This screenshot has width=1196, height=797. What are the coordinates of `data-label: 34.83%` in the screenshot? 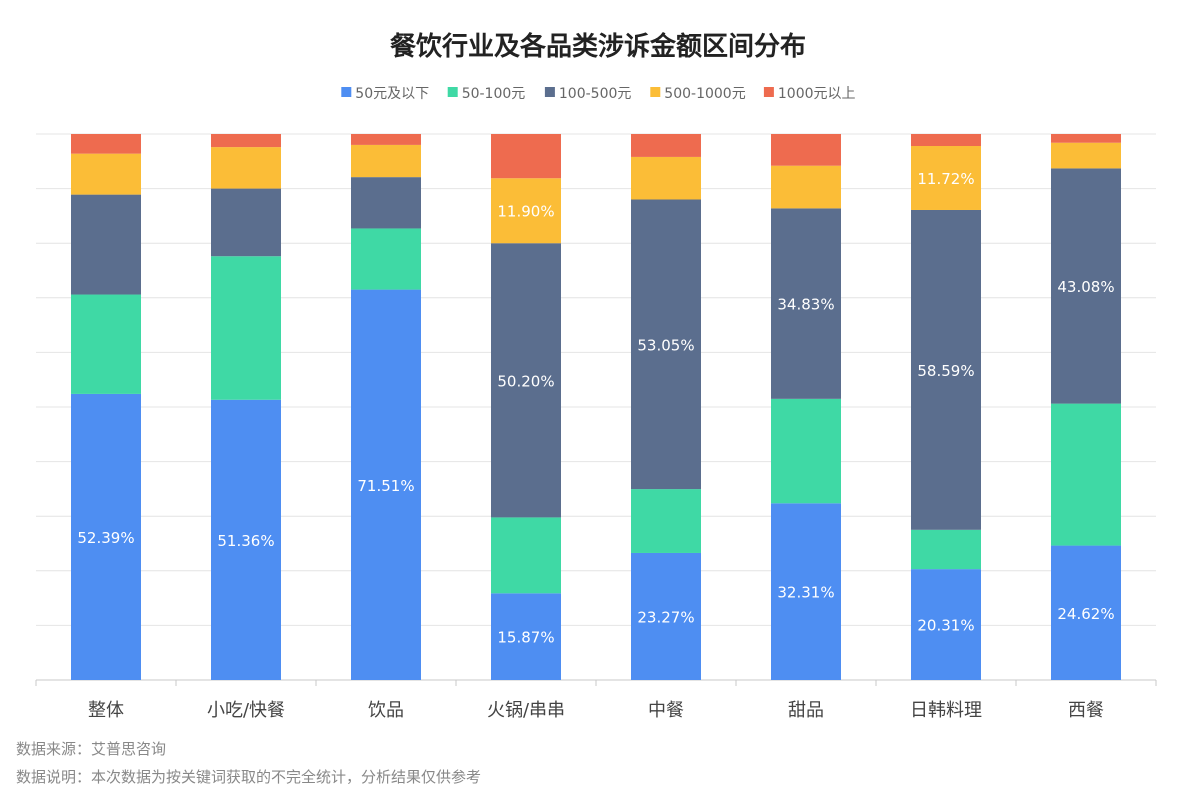 It's located at (805, 305).